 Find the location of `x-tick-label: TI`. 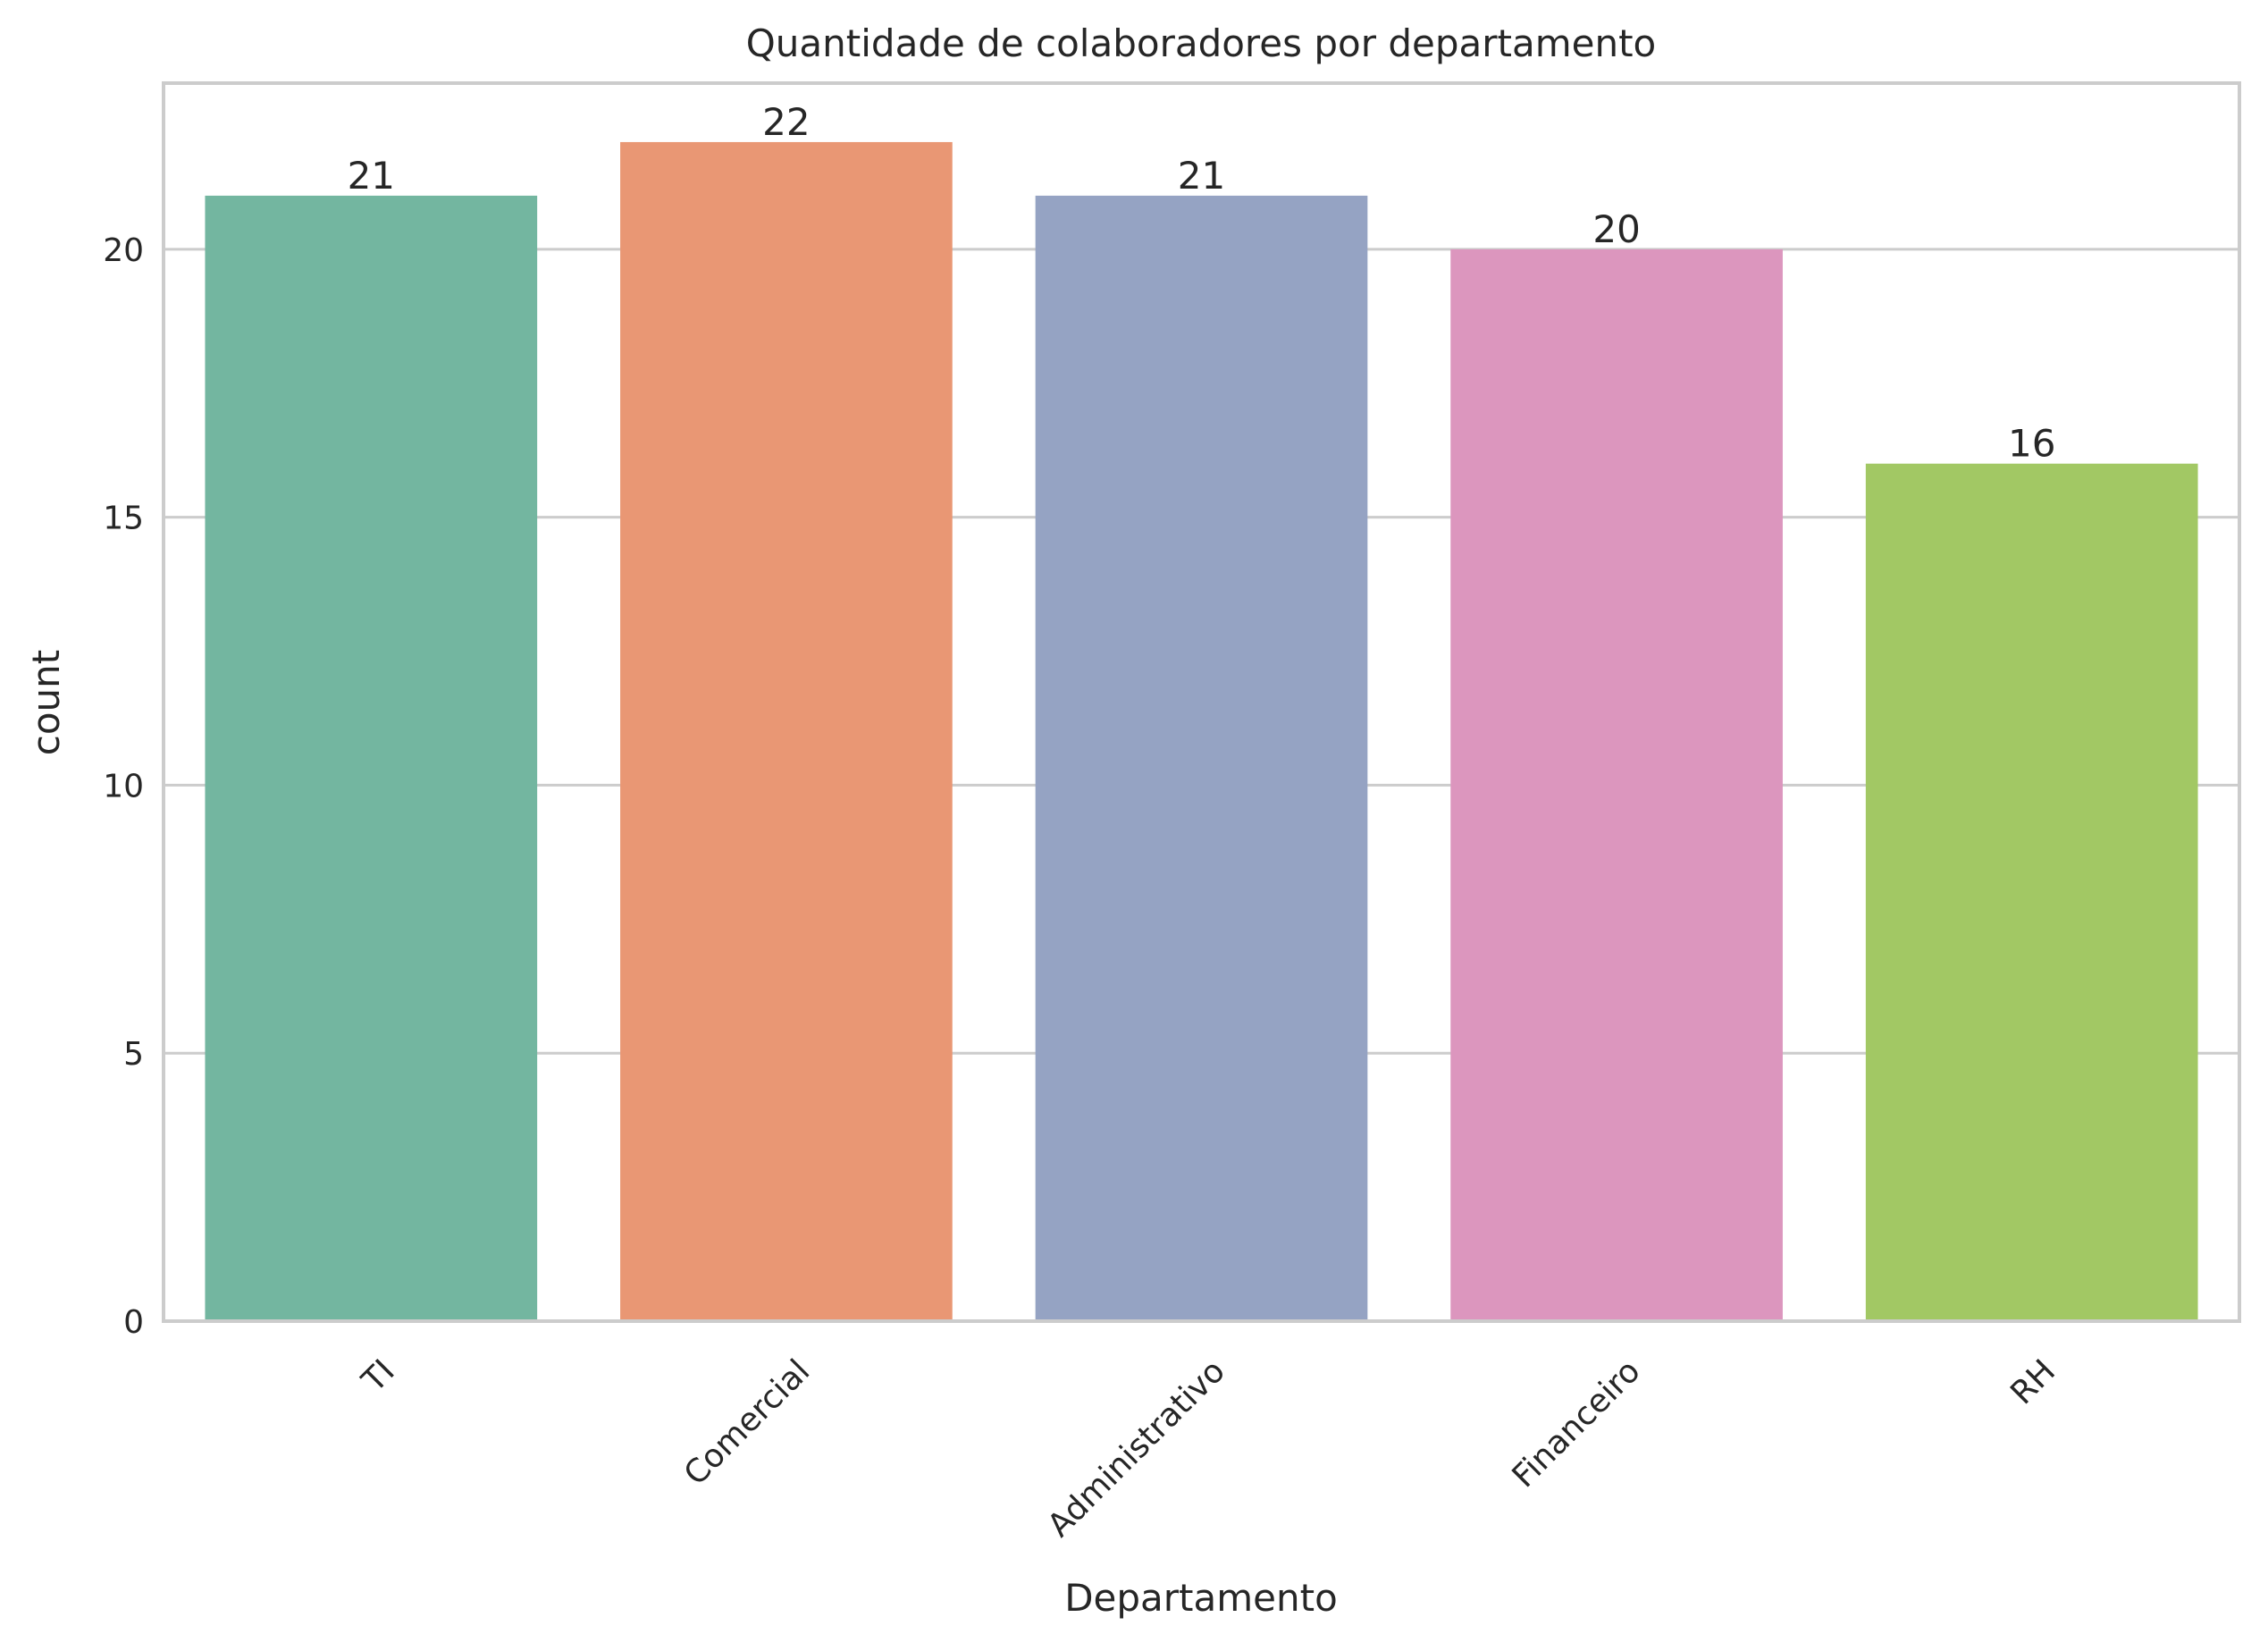

x-tick-label: TI is located at coordinates (378, 1376).